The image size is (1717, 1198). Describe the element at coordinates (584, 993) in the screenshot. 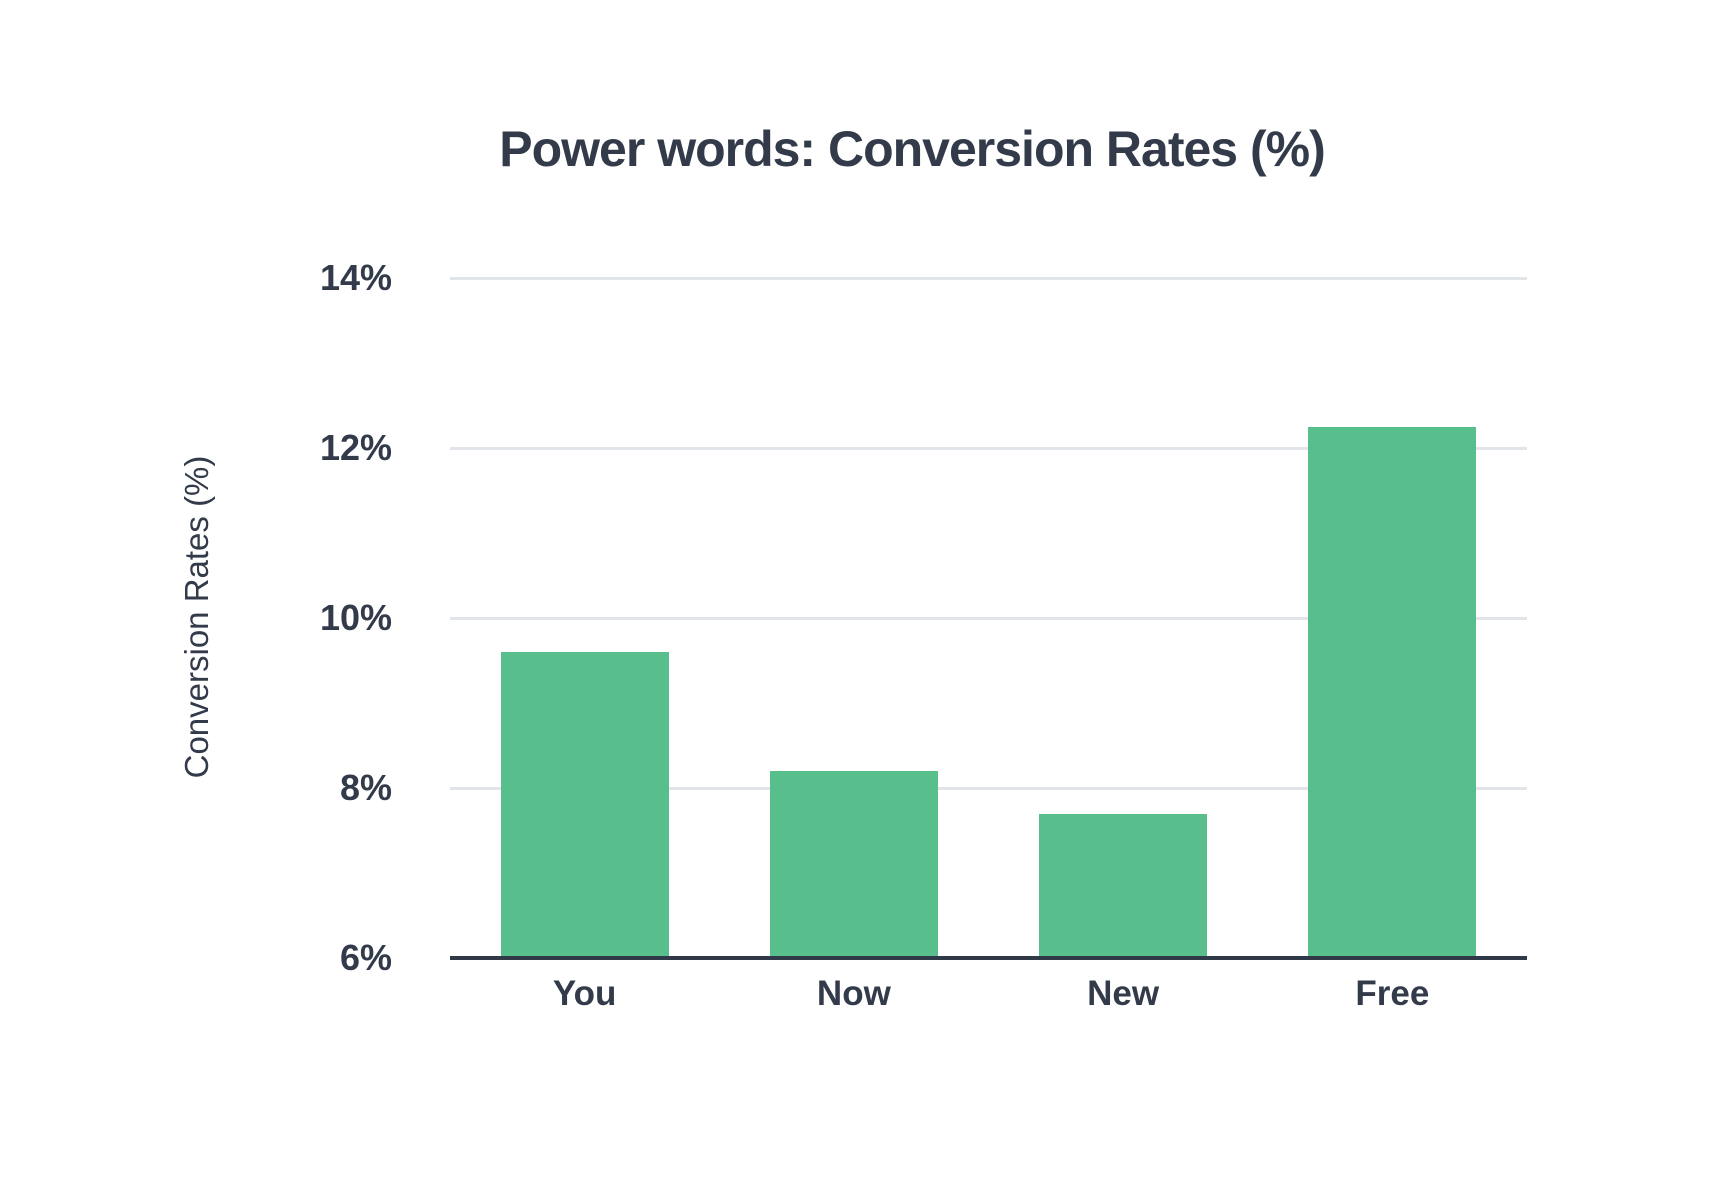

I see `x-label-you: You` at that location.